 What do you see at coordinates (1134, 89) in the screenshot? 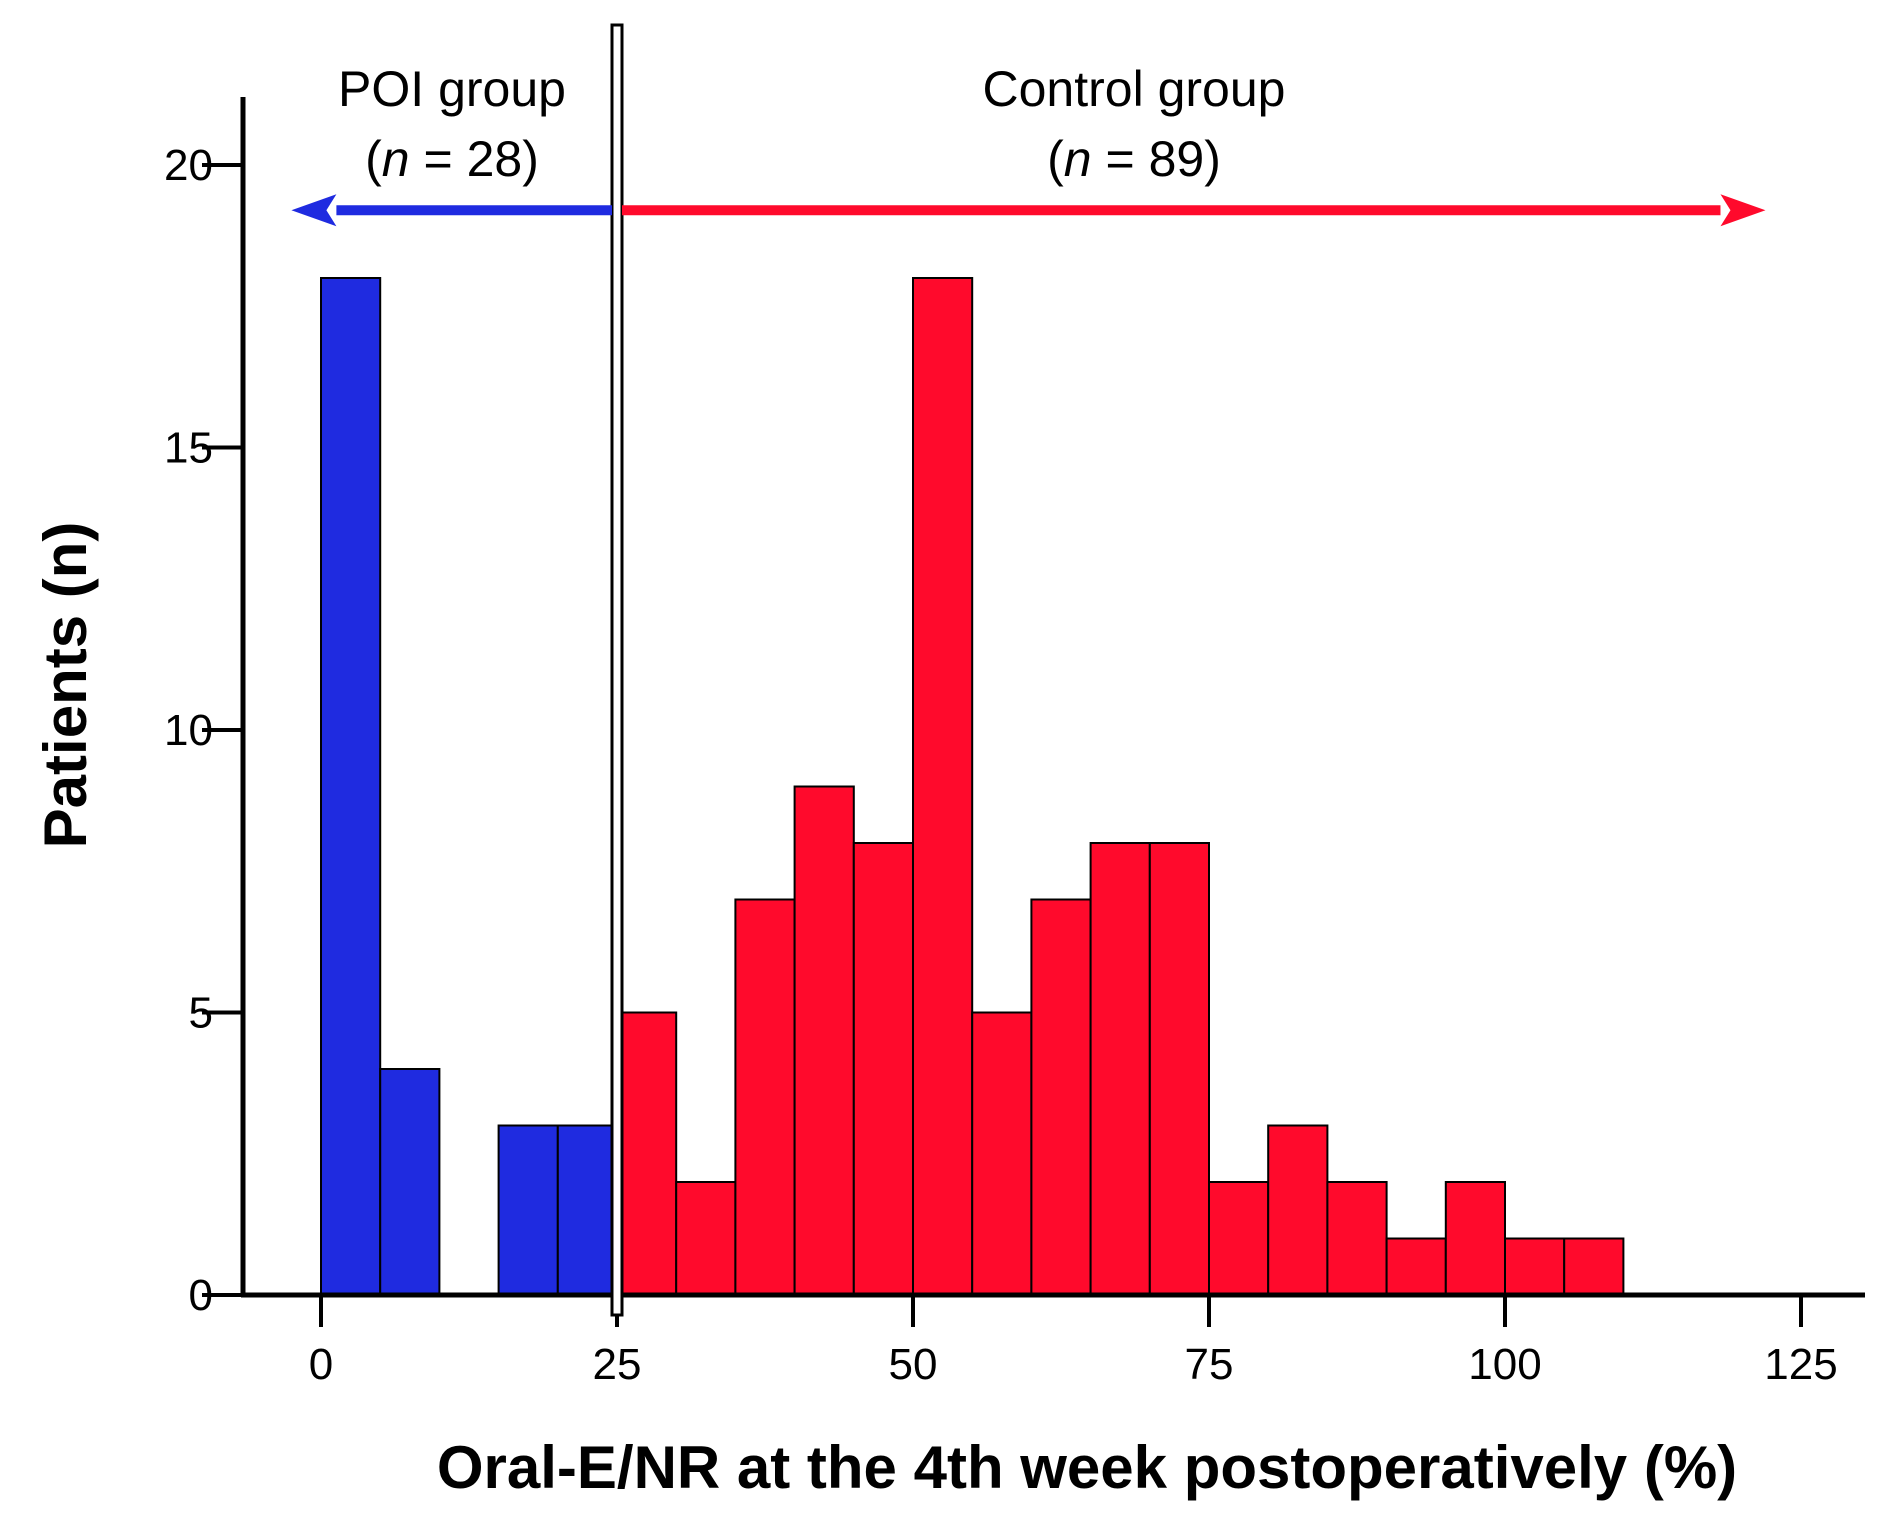
I see `control-group-title: Control group` at bounding box center [1134, 89].